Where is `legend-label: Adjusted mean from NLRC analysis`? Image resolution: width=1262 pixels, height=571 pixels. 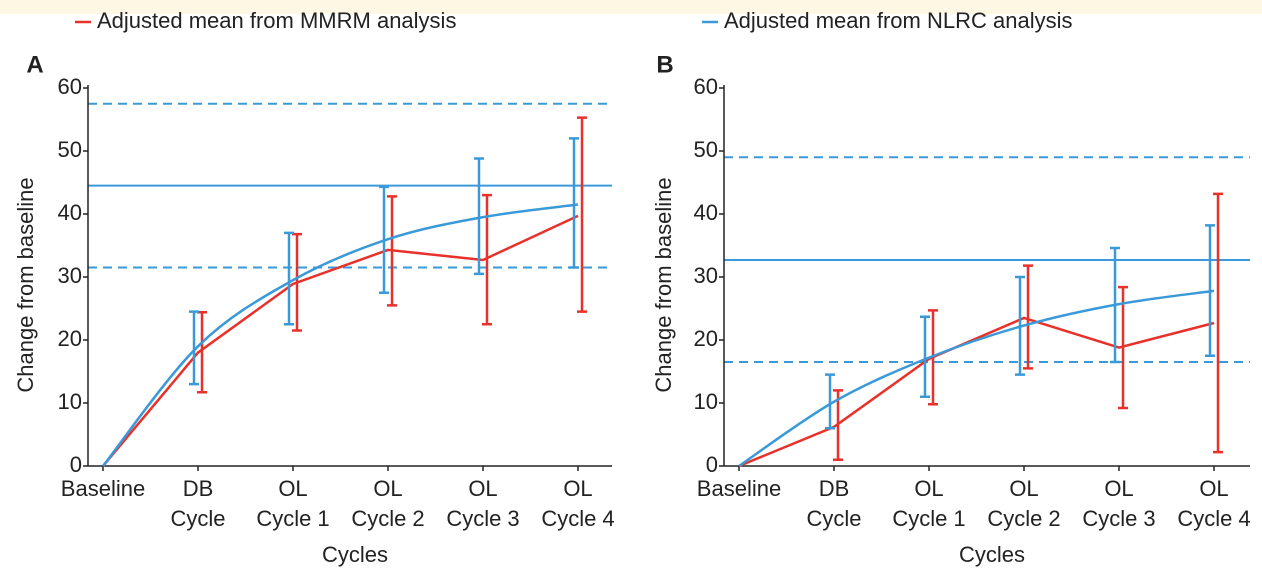
legend-label: Adjusted mean from NLRC analysis is located at coordinates (898, 20).